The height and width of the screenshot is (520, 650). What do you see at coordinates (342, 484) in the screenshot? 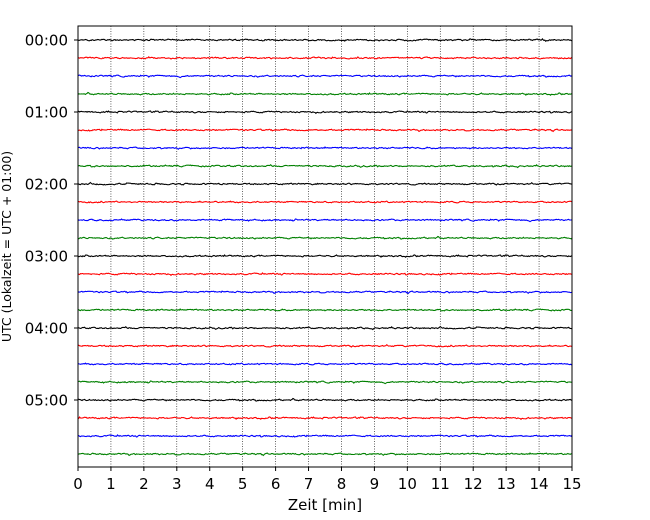
I see `x-tick-label: 8` at bounding box center [342, 484].